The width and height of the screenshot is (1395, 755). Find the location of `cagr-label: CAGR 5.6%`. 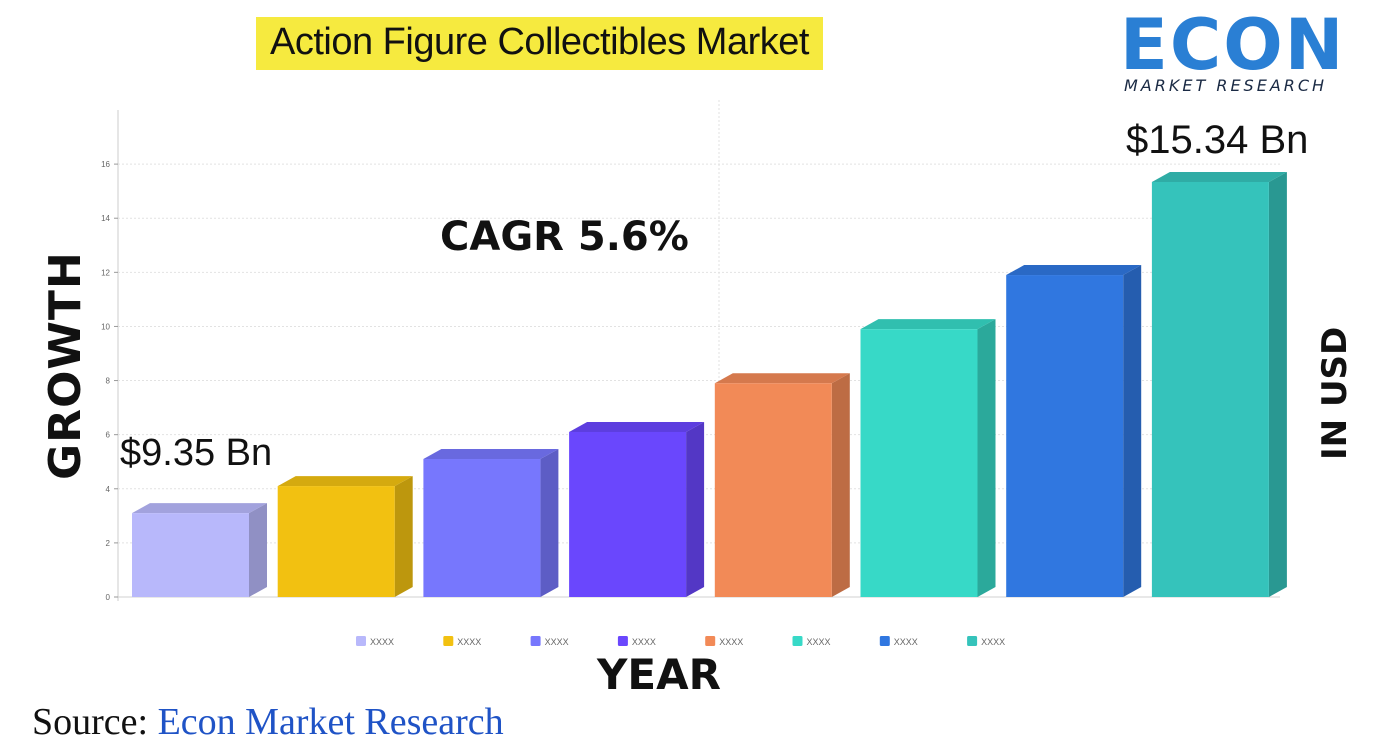

cagr-label: CAGR 5.6% is located at coordinates (564, 237).